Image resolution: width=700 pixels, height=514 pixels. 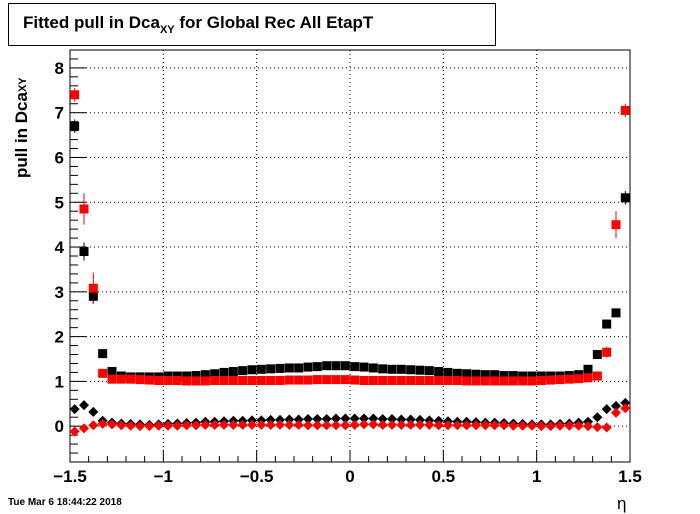 I want to click on chart-title-main: Fitted pull in Dca, so click(x=91, y=22).